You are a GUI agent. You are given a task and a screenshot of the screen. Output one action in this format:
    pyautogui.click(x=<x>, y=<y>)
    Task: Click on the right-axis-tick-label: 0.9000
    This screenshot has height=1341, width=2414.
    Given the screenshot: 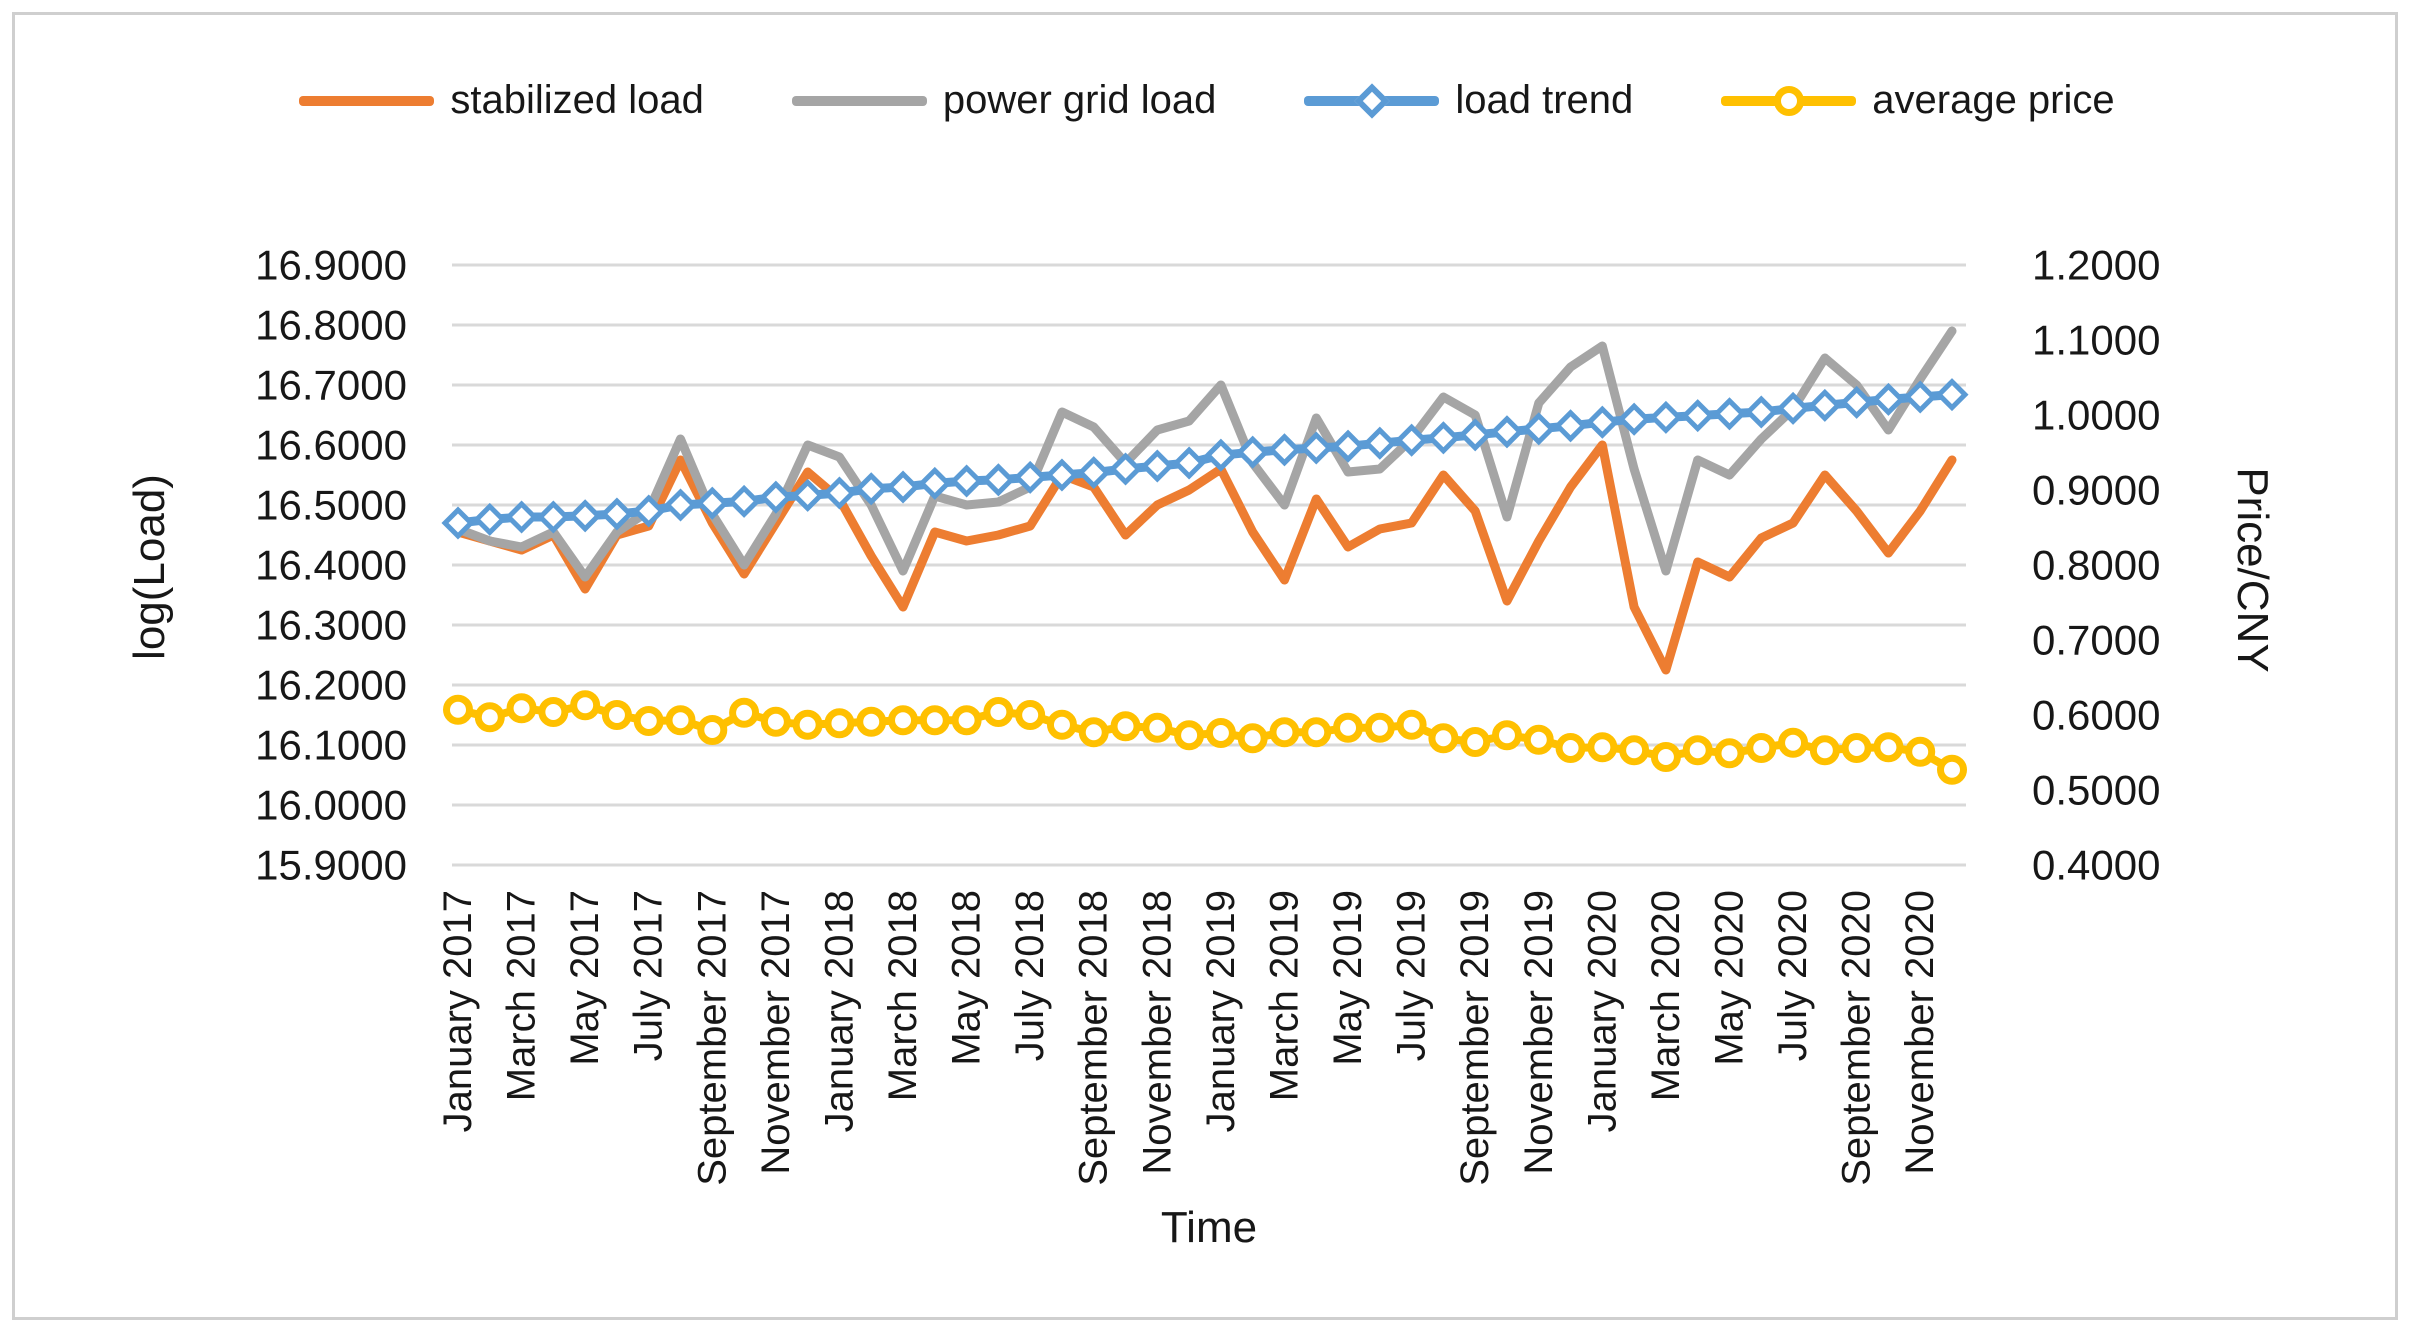 What is the action you would take?
    pyautogui.click(x=2096, y=490)
    